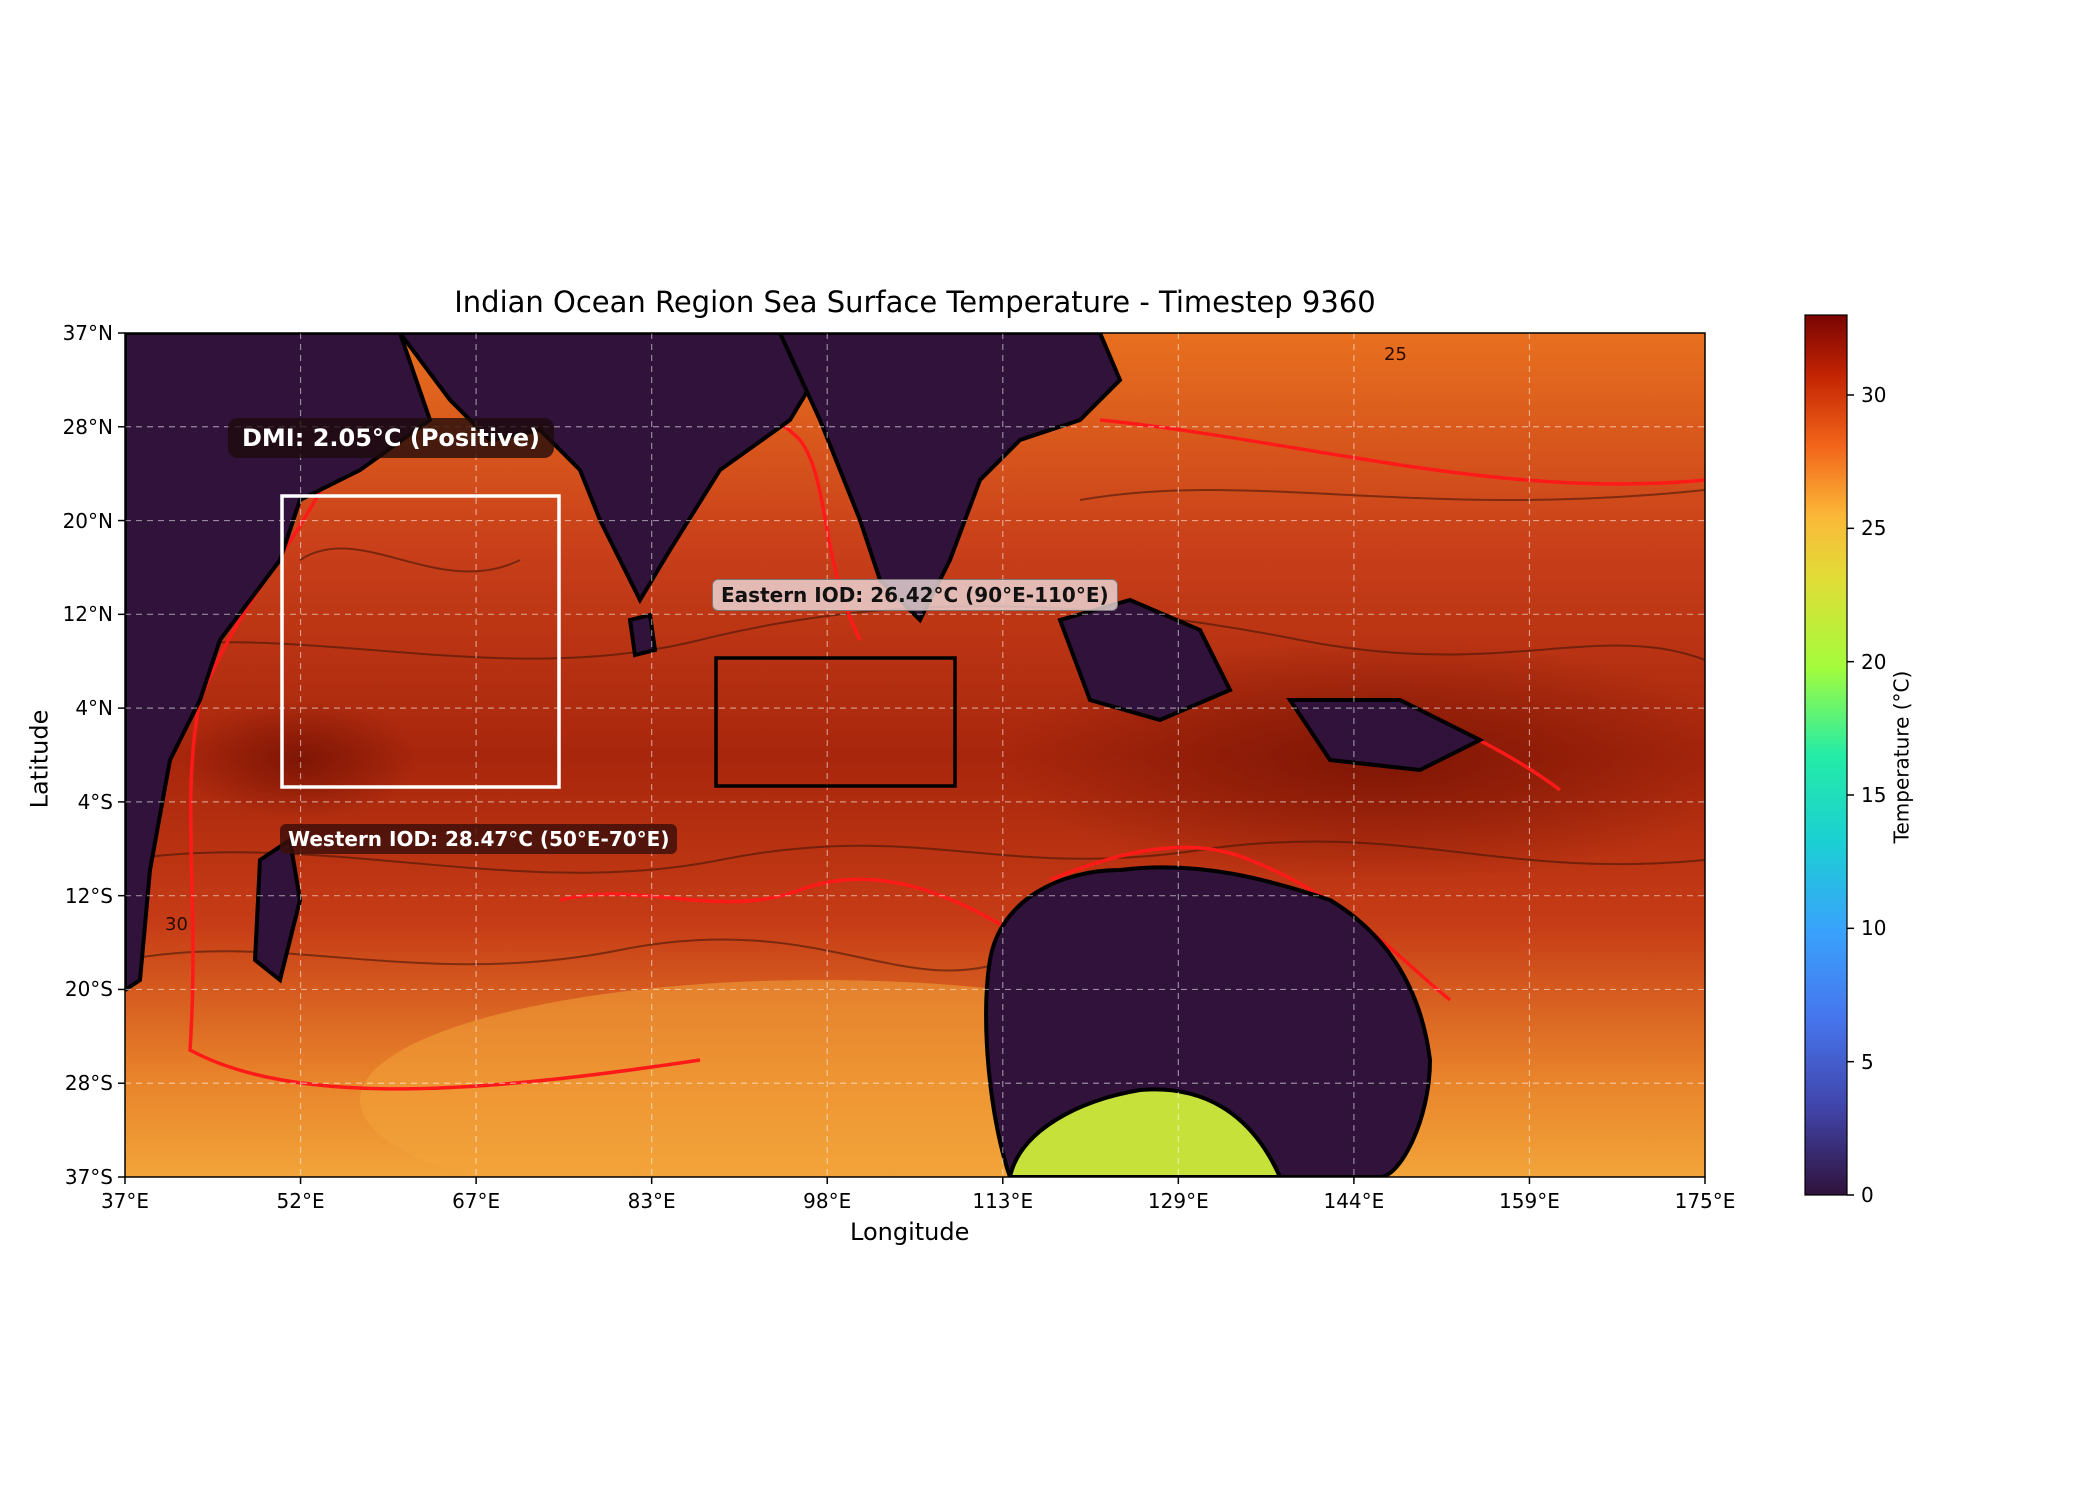 Image resolution: width=2100 pixels, height=1500 pixels. Describe the element at coordinates (1901, 757) in the screenshot. I see `colorbar-label: Temperature (°C)` at that location.